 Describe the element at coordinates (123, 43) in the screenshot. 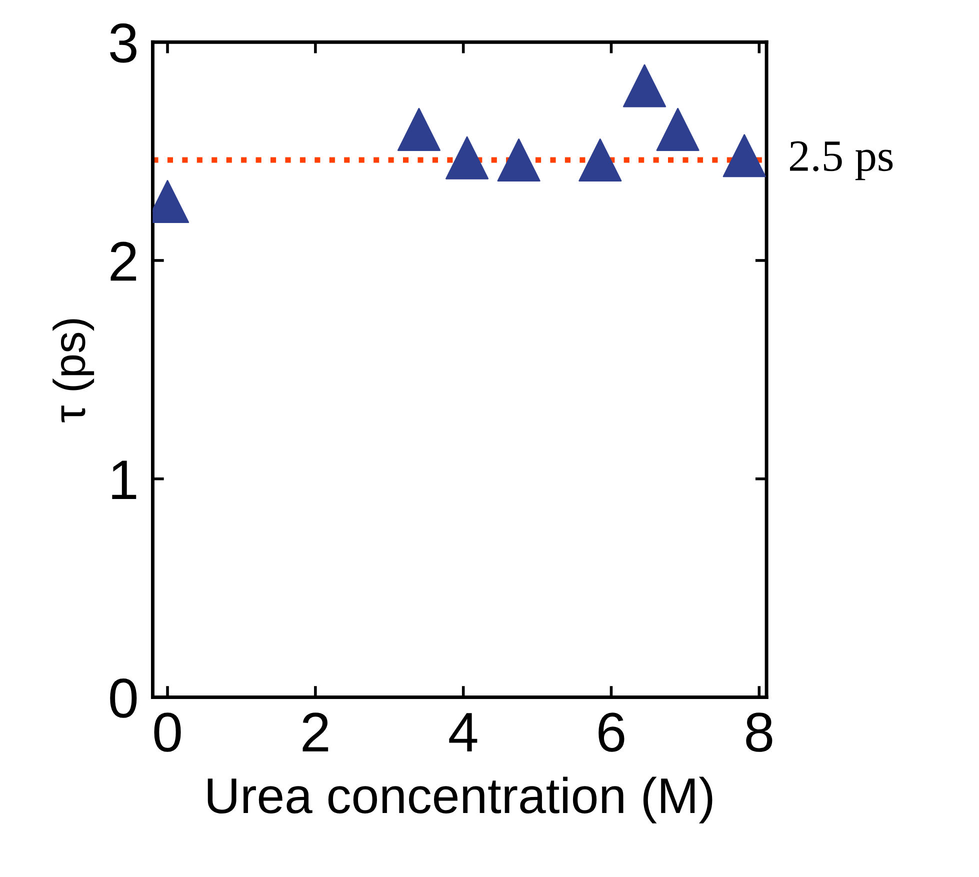

I see `y-tick-label: 3` at that location.